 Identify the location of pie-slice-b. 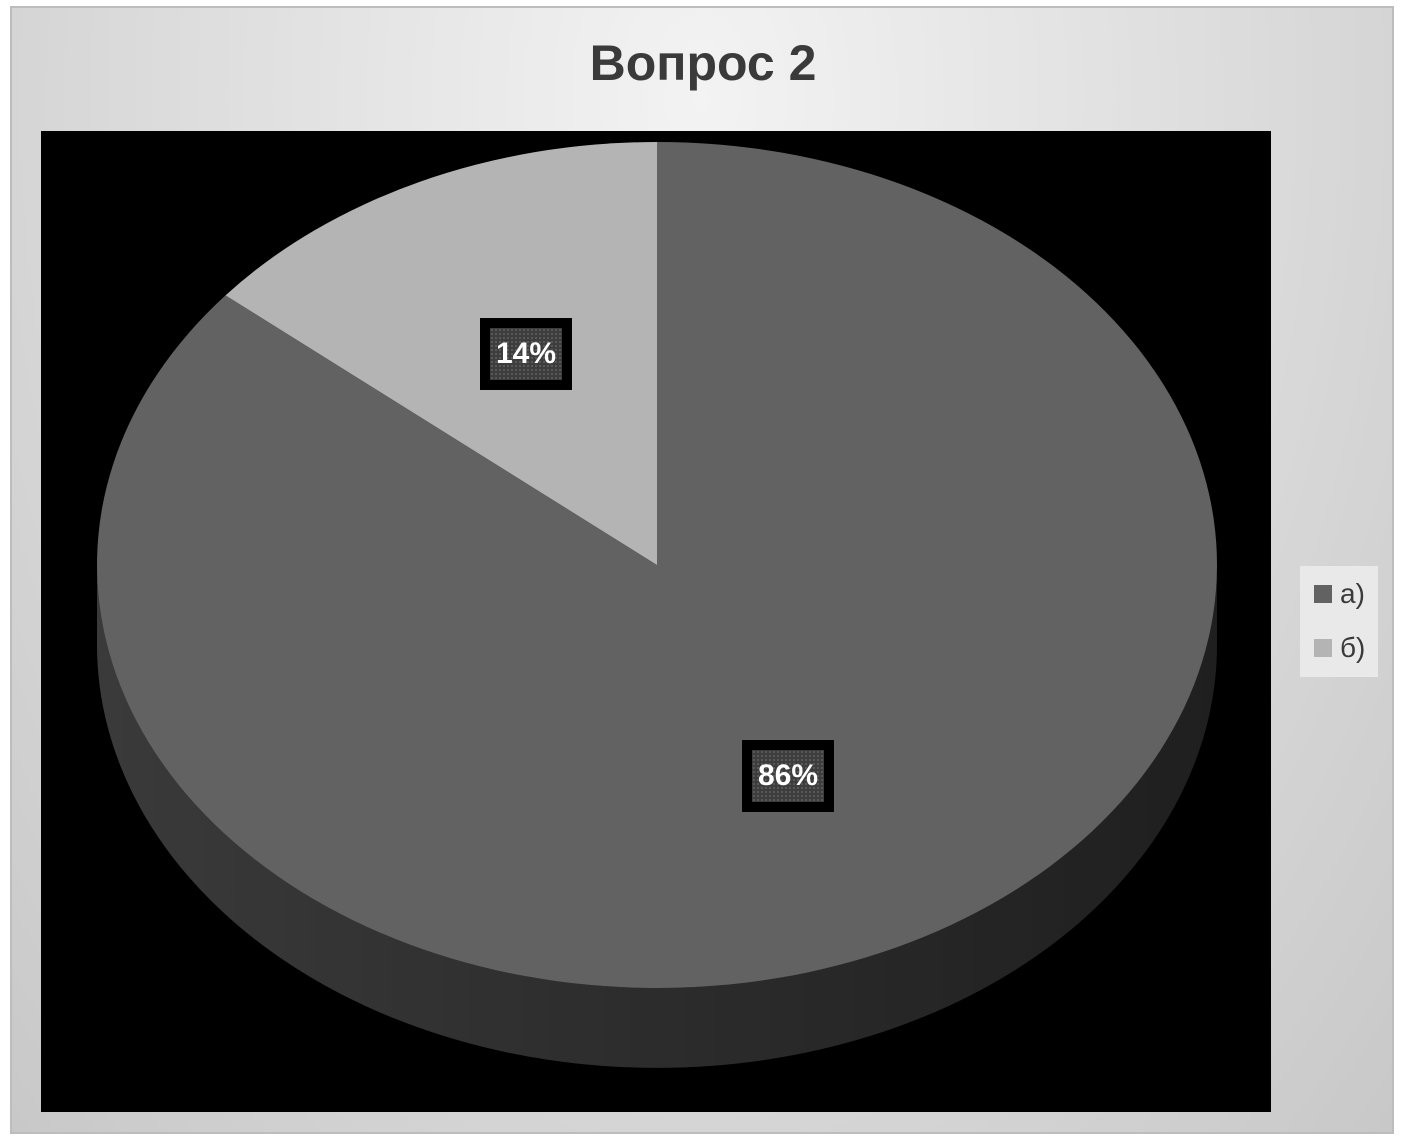
(441, 353).